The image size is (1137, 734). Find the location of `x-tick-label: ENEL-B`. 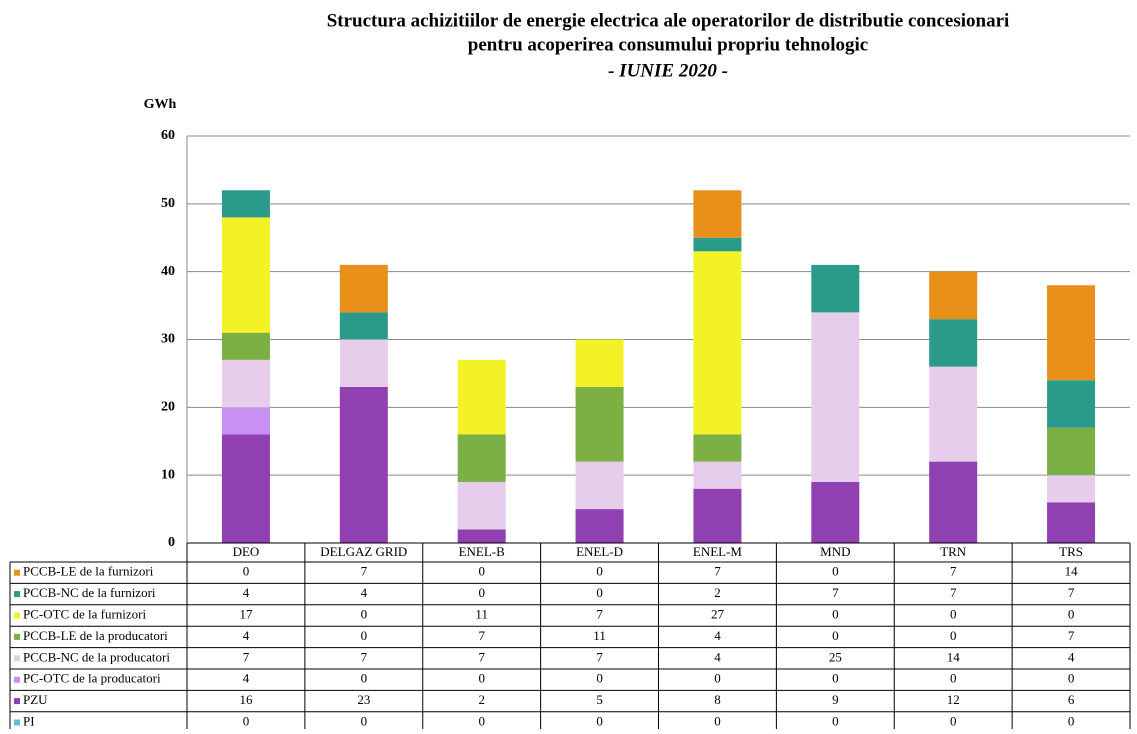

x-tick-label: ENEL-B is located at coordinates (482, 551).